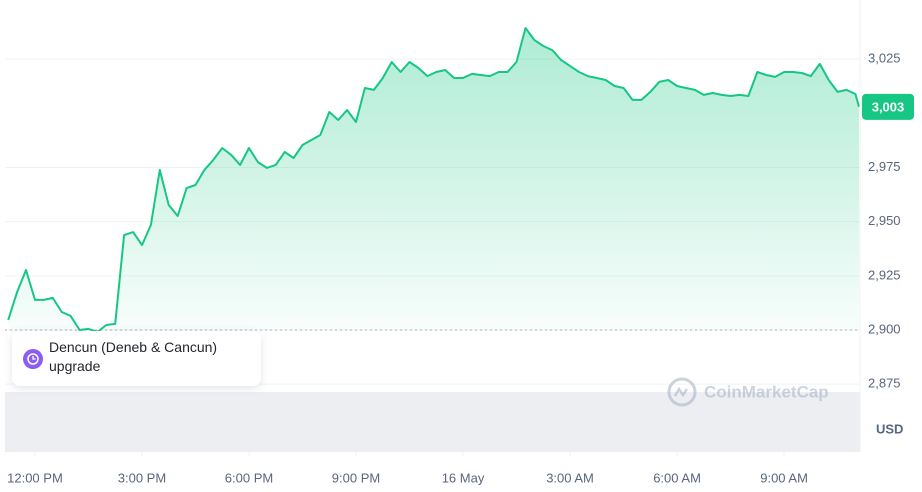 The width and height of the screenshot is (922, 492). What do you see at coordinates (884, 166) in the screenshot?
I see `y-tick-label: 2,975` at bounding box center [884, 166].